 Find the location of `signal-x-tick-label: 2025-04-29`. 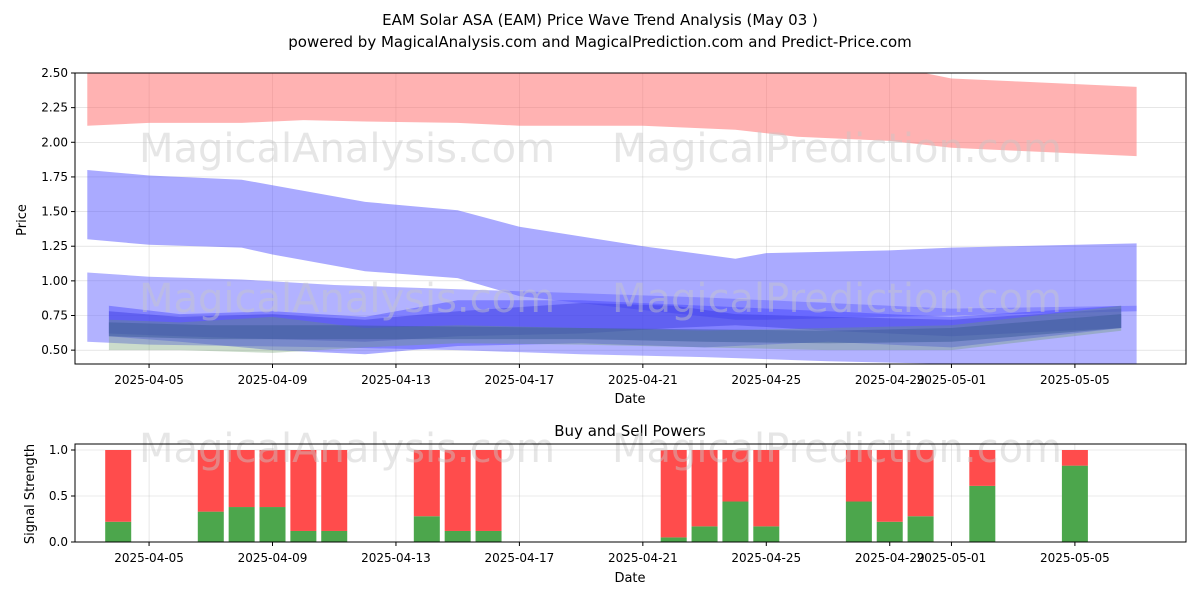

signal-x-tick-label: 2025-04-29 is located at coordinates (890, 558).